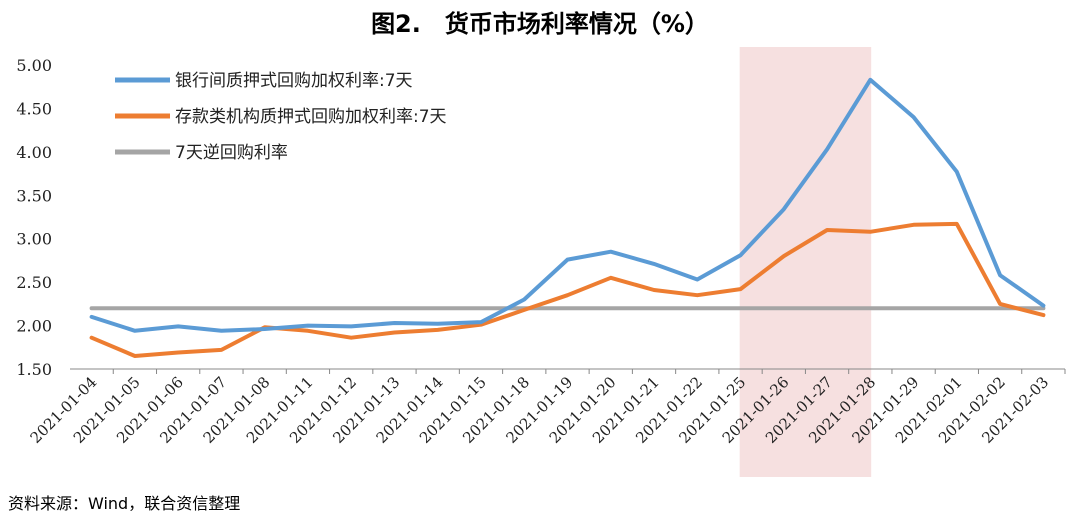 This screenshot has width=1080, height=522. What do you see at coordinates (34, 65) in the screenshot?
I see `y-tick-label: 5.00` at bounding box center [34, 65].